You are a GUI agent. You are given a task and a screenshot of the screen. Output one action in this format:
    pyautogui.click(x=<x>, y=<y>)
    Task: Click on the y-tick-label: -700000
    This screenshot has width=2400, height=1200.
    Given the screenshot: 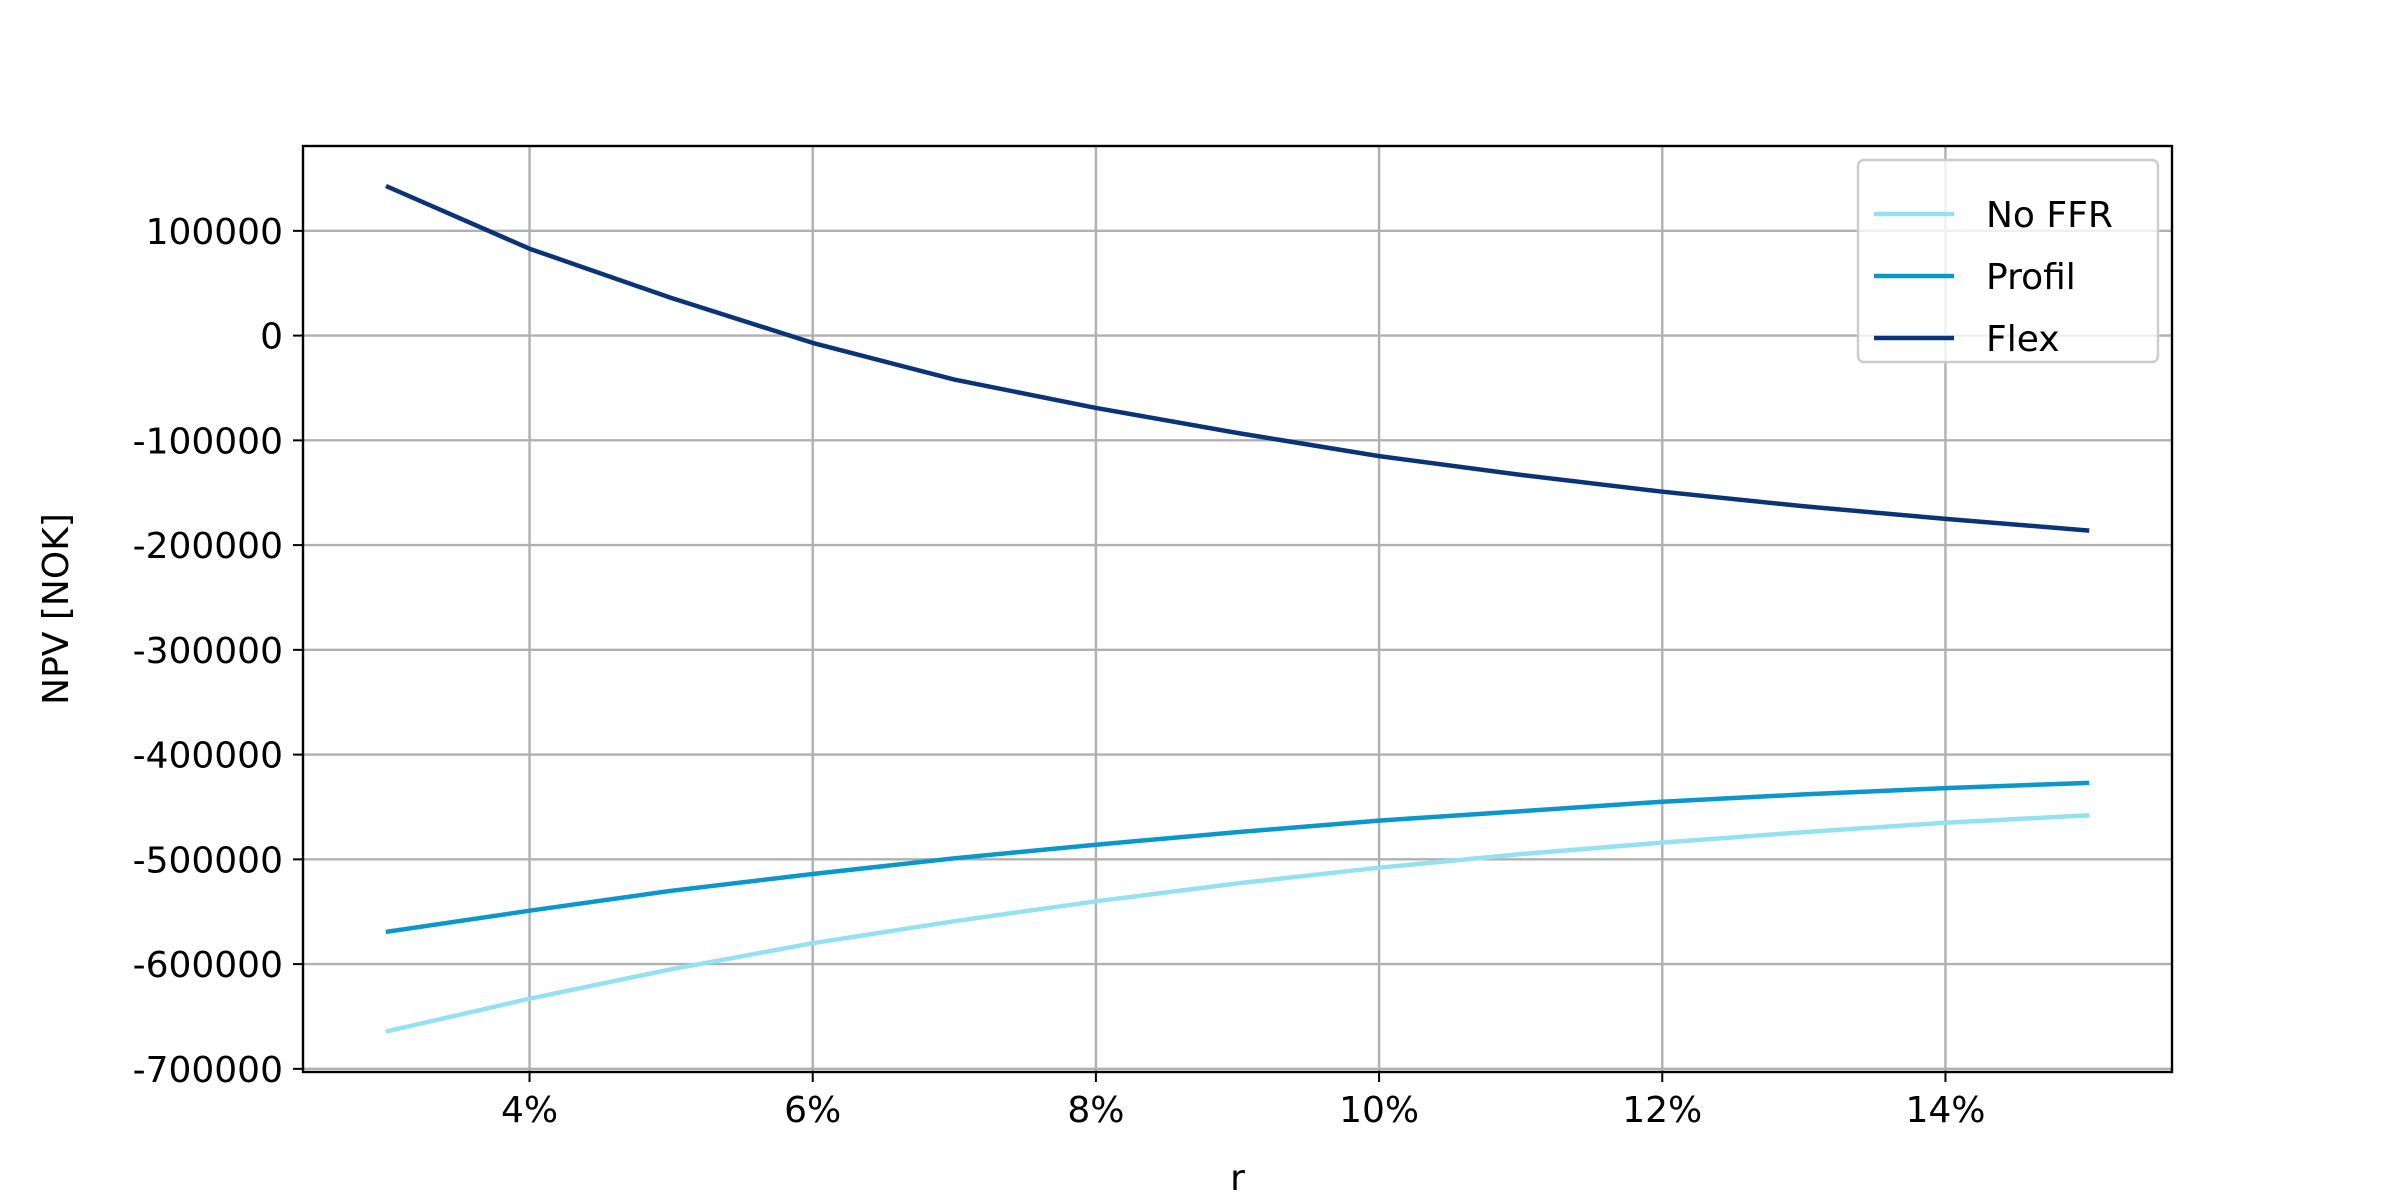 What is the action you would take?
    pyautogui.click(x=208, y=1070)
    